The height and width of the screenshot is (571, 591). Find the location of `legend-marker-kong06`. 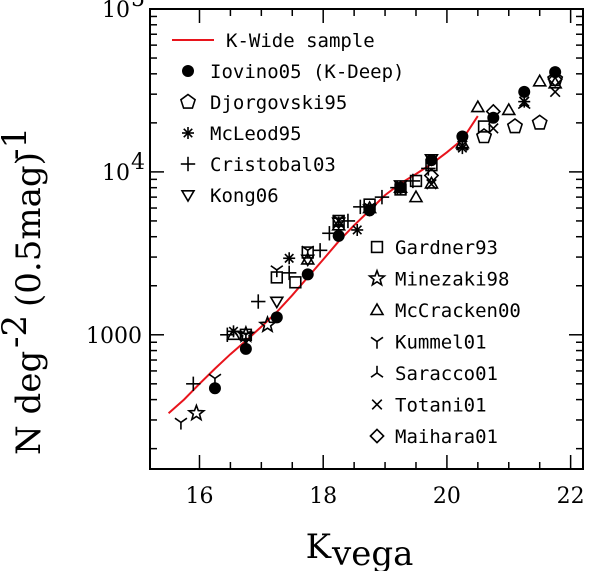

legend-marker-kong06 is located at coordinates (188, 196).